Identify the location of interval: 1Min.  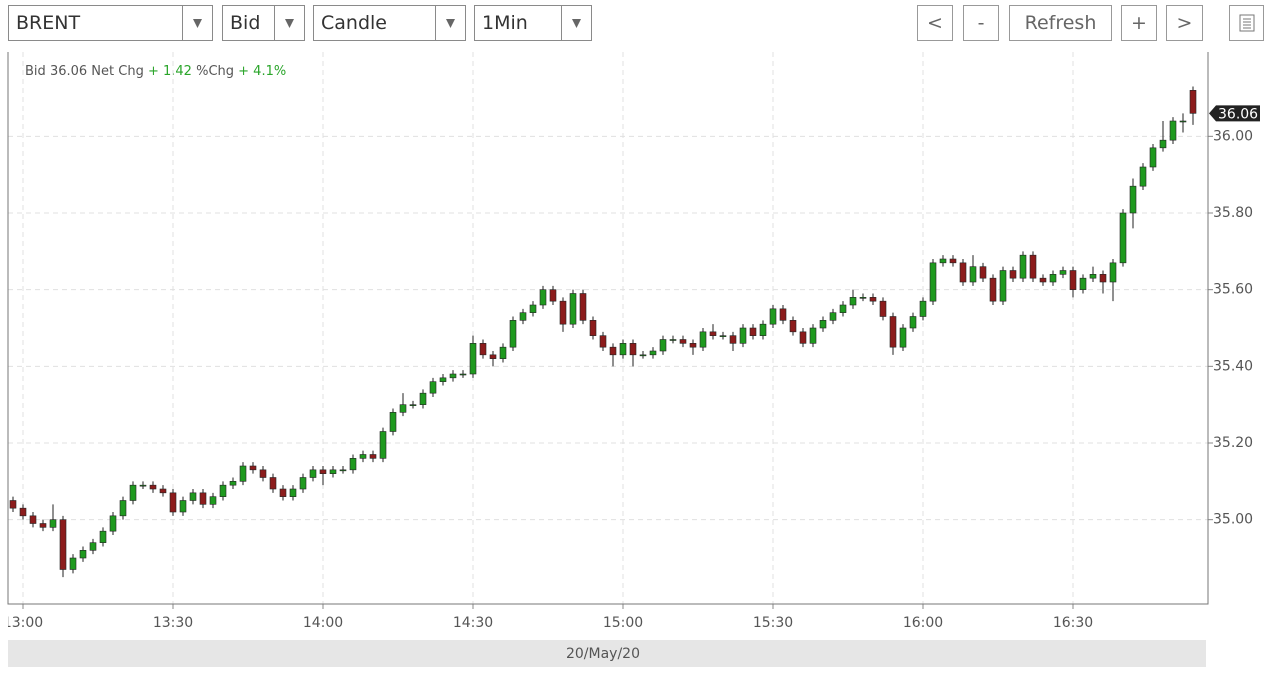
(505, 23).